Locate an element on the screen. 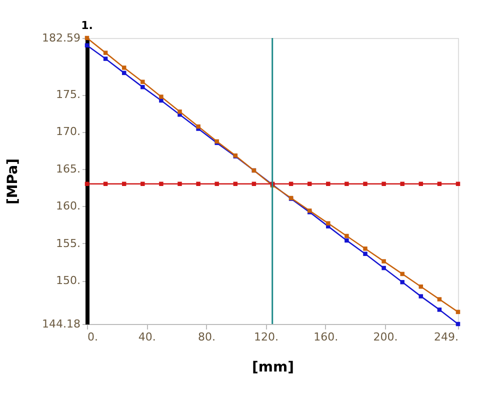 This screenshot has width=504, height=398. y-tick-label: 150. is located at coordinates (68, 281).